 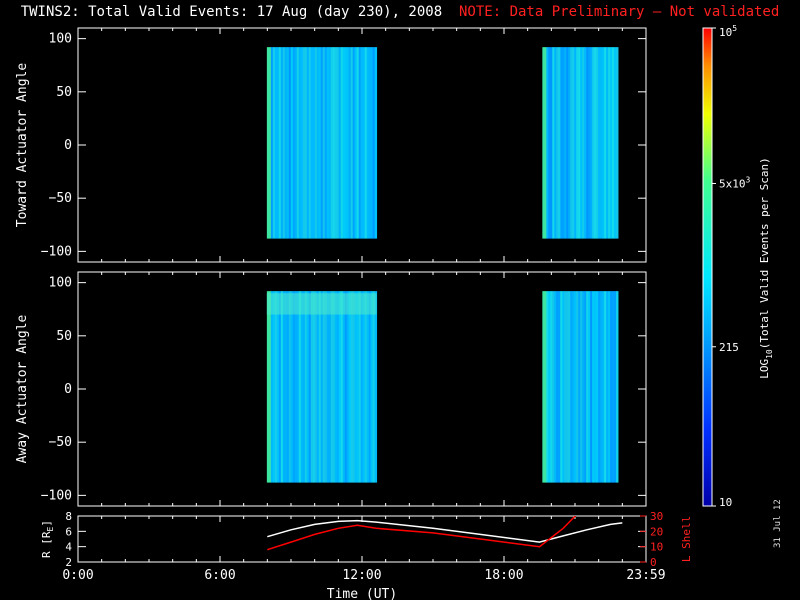 What do you see at coordinates (68, 145) in the screenshot?
I see `toward-ytick-label: 0` at bounding box center [68, 145].